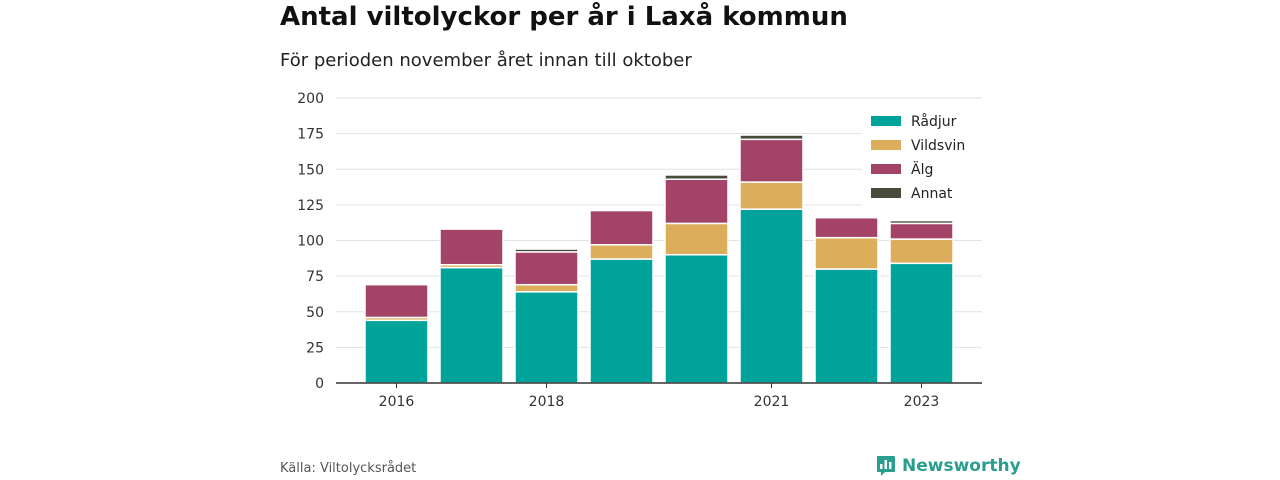  Describe the element at coordinates (886, 466) in the screenshot. I see `newsworthy-logo-icon` at that location.